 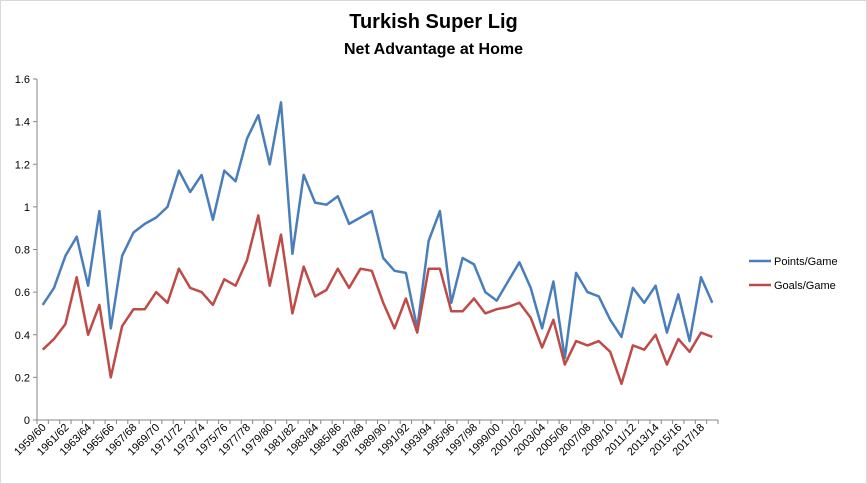 What do you see at coordinates (805, 286) in the screenshot?
I see `legend-label: Goals/Game` at bounding box center [805, 286].